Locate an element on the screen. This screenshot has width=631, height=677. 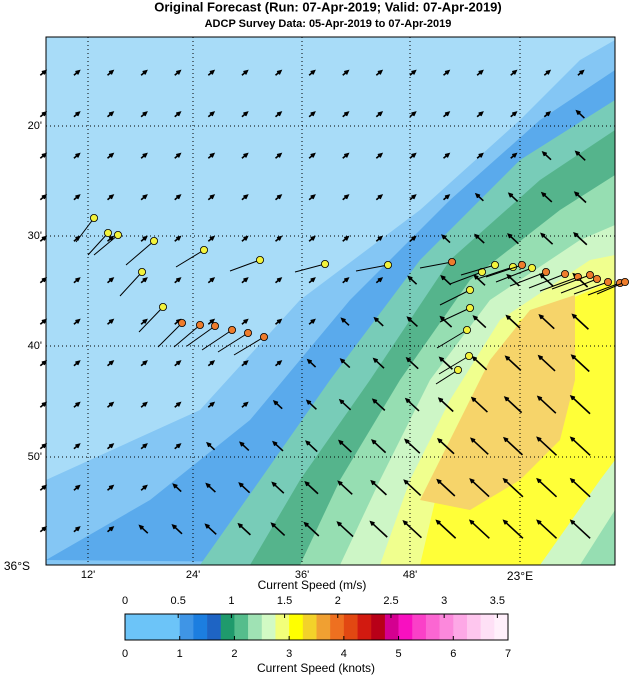
lon-label: 36' is located at coordinates (302, 575).